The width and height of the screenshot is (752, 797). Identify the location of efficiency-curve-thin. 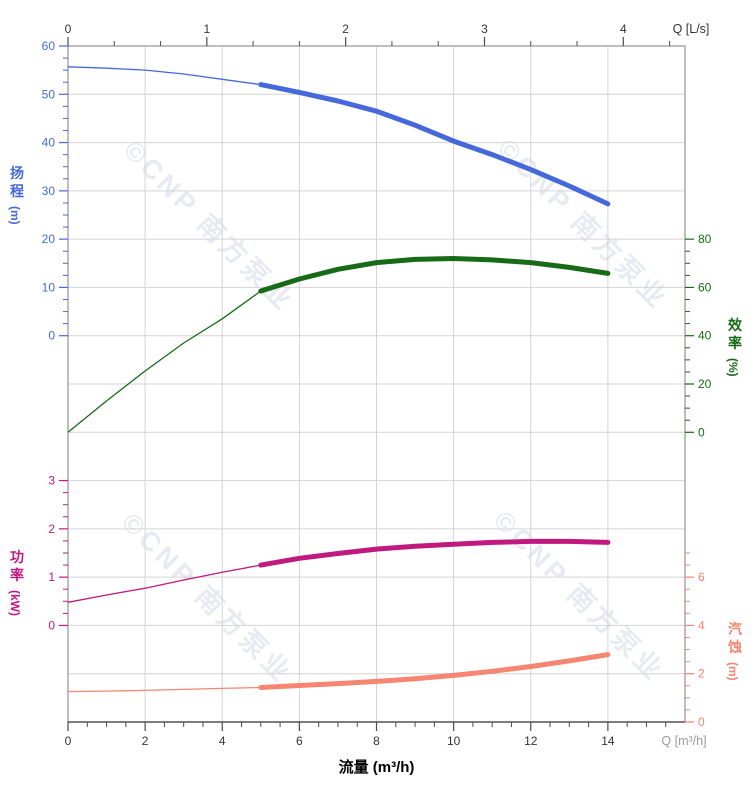
(164, 361).